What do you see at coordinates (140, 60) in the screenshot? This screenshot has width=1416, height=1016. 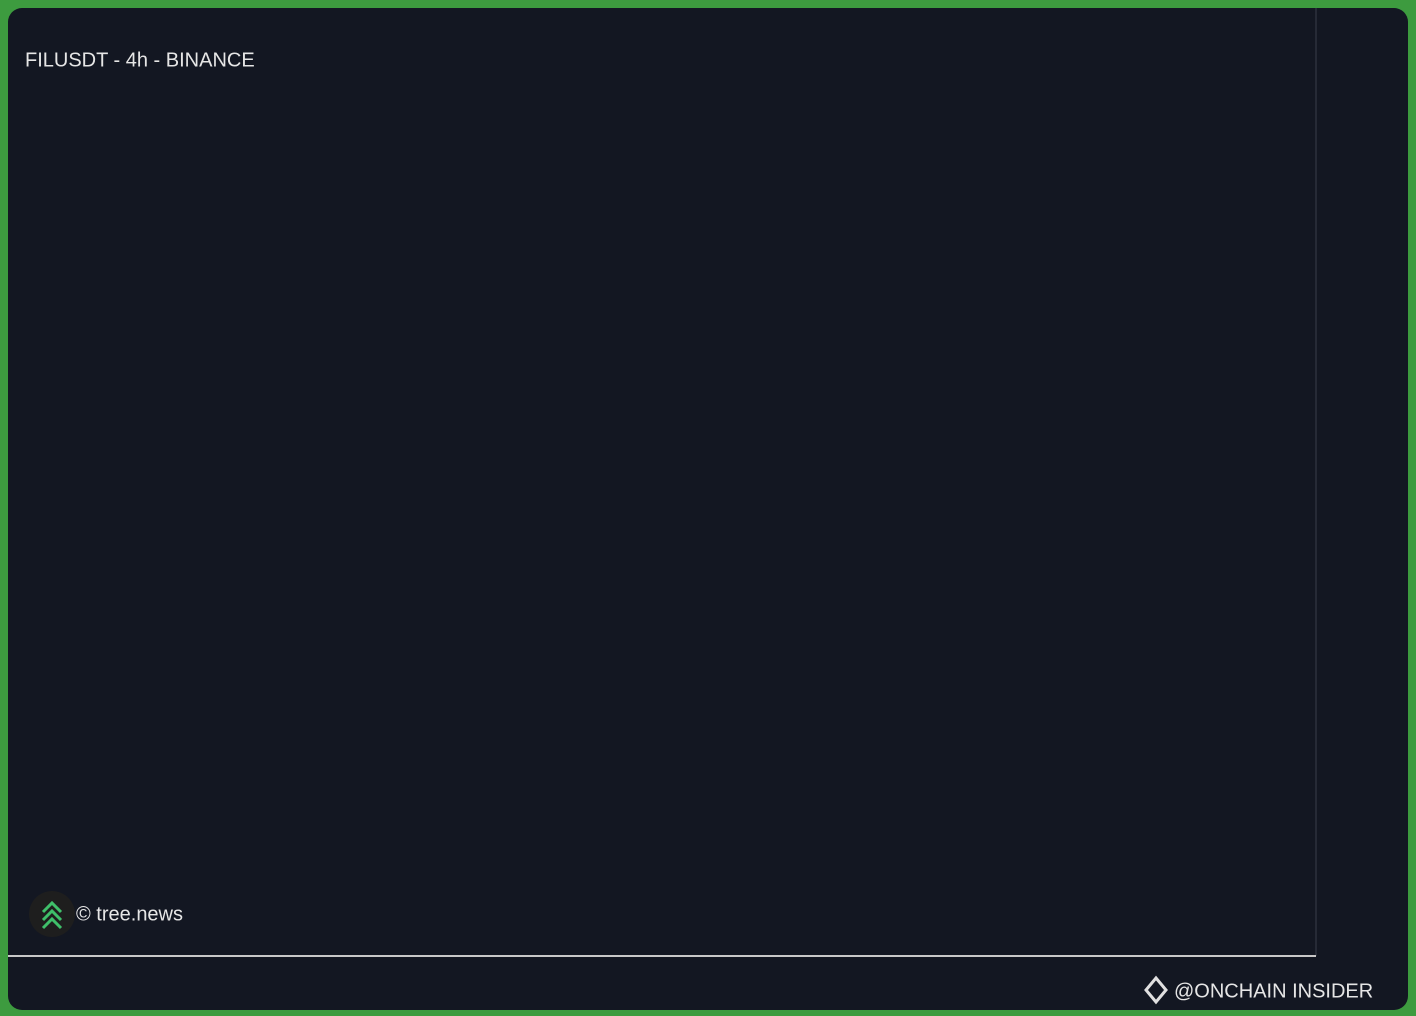 I see `chart-title: FILUSDT - 4h - BINANCE` at bounding box center [140, 60].